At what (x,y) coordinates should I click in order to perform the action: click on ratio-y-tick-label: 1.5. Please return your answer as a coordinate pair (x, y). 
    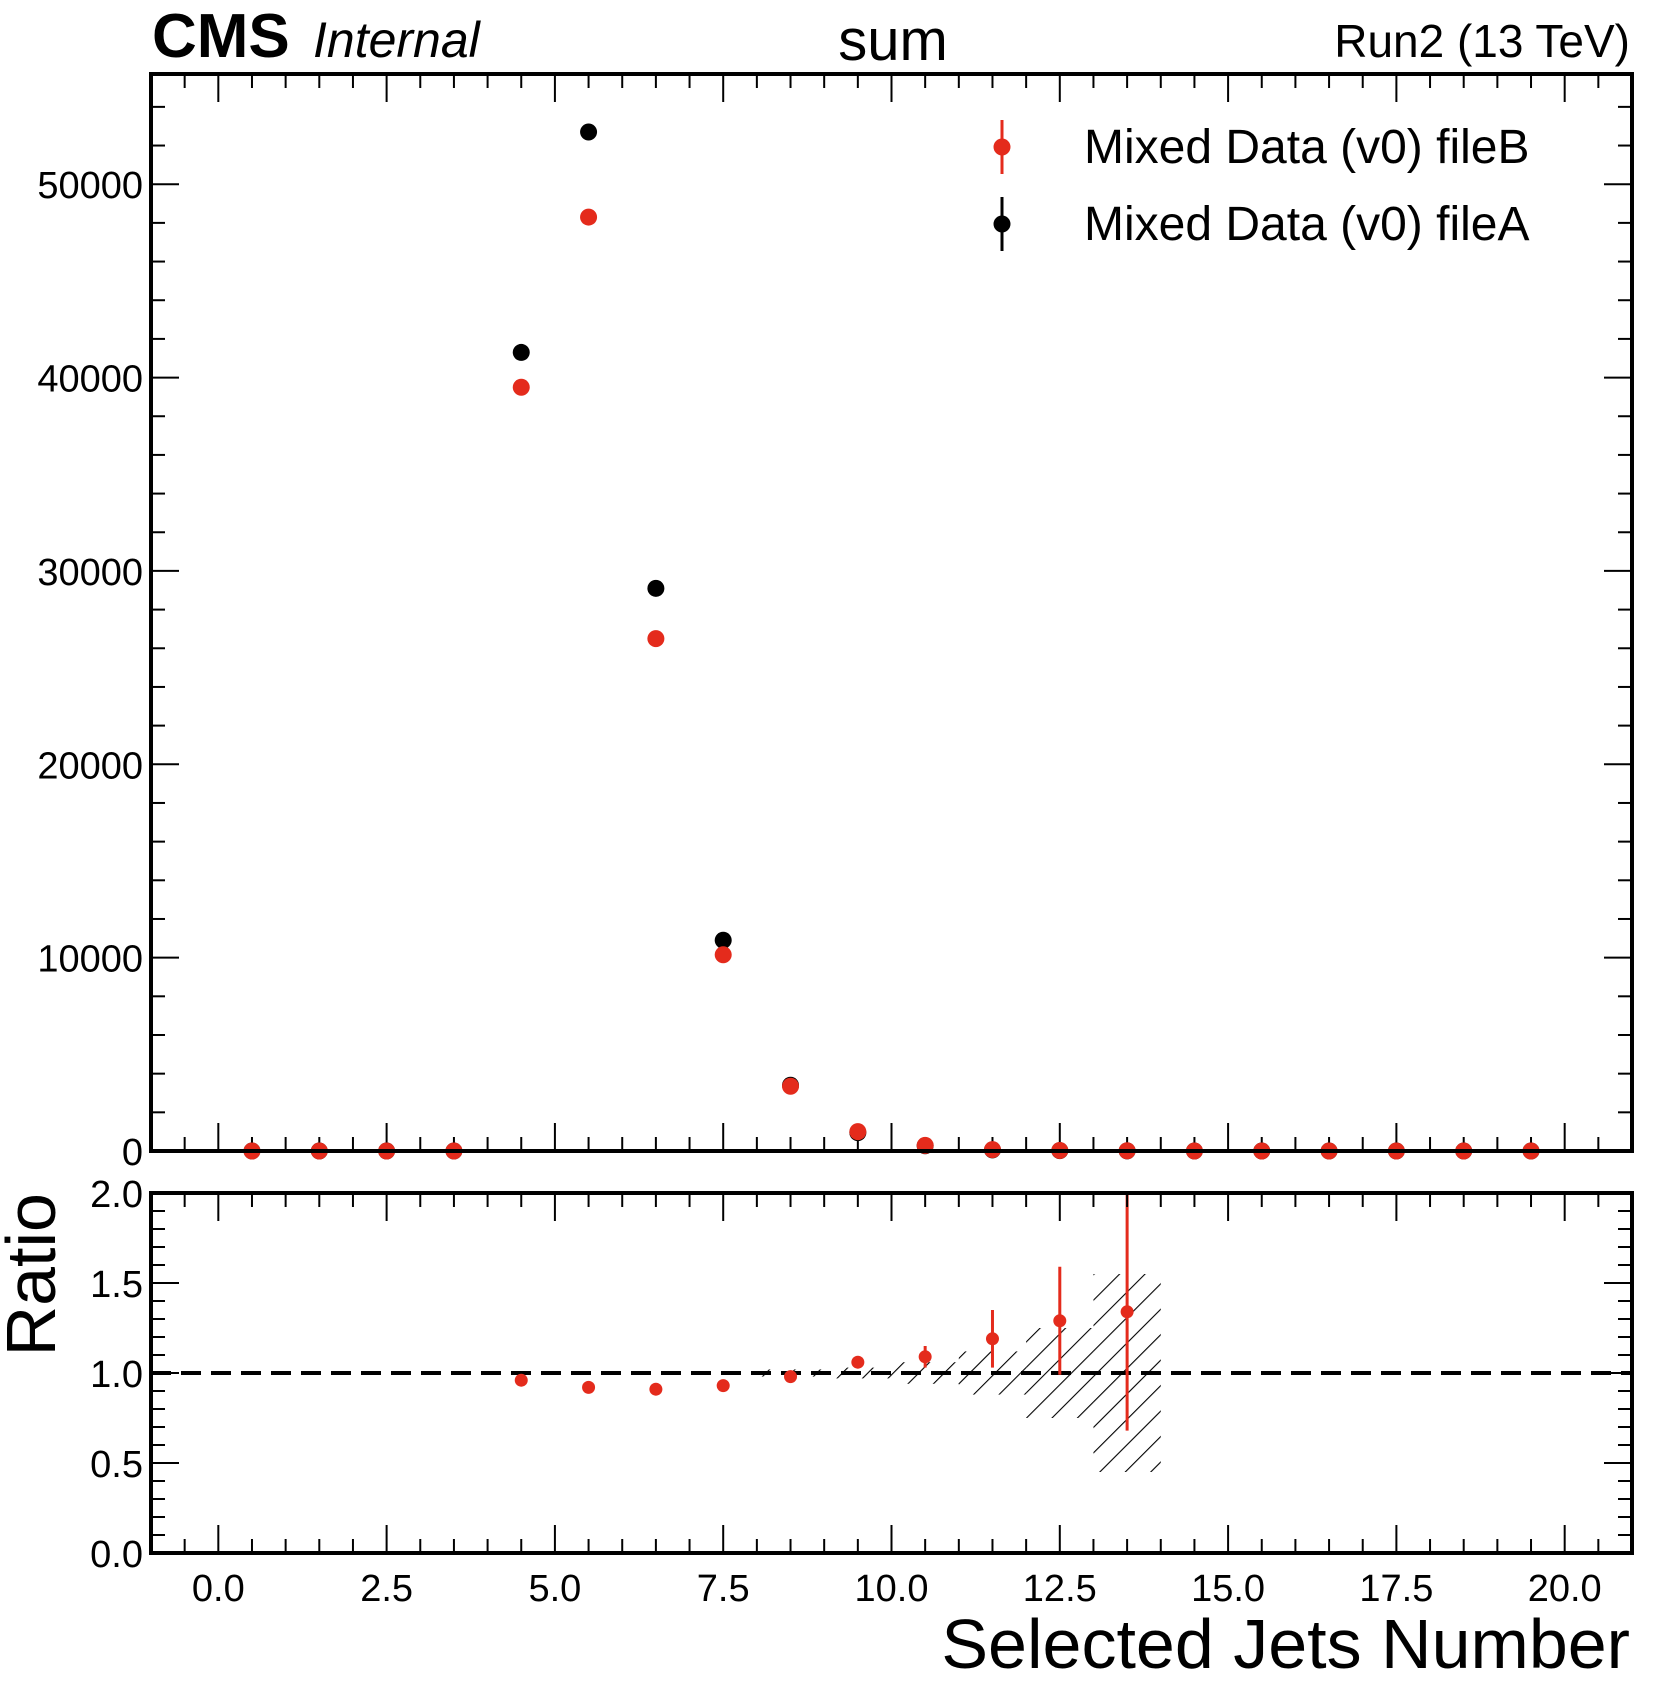
    Looking at the image, I should click on (116, 1285).